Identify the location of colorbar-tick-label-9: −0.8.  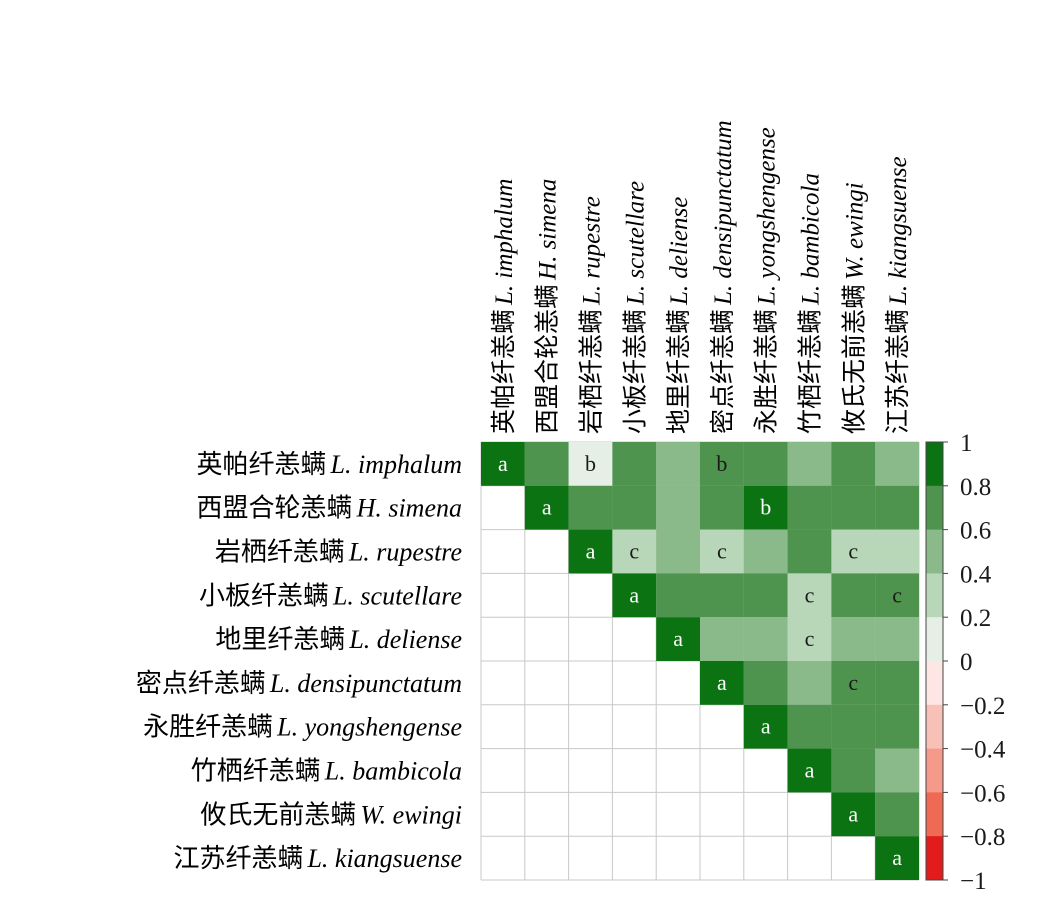
(982, 837).